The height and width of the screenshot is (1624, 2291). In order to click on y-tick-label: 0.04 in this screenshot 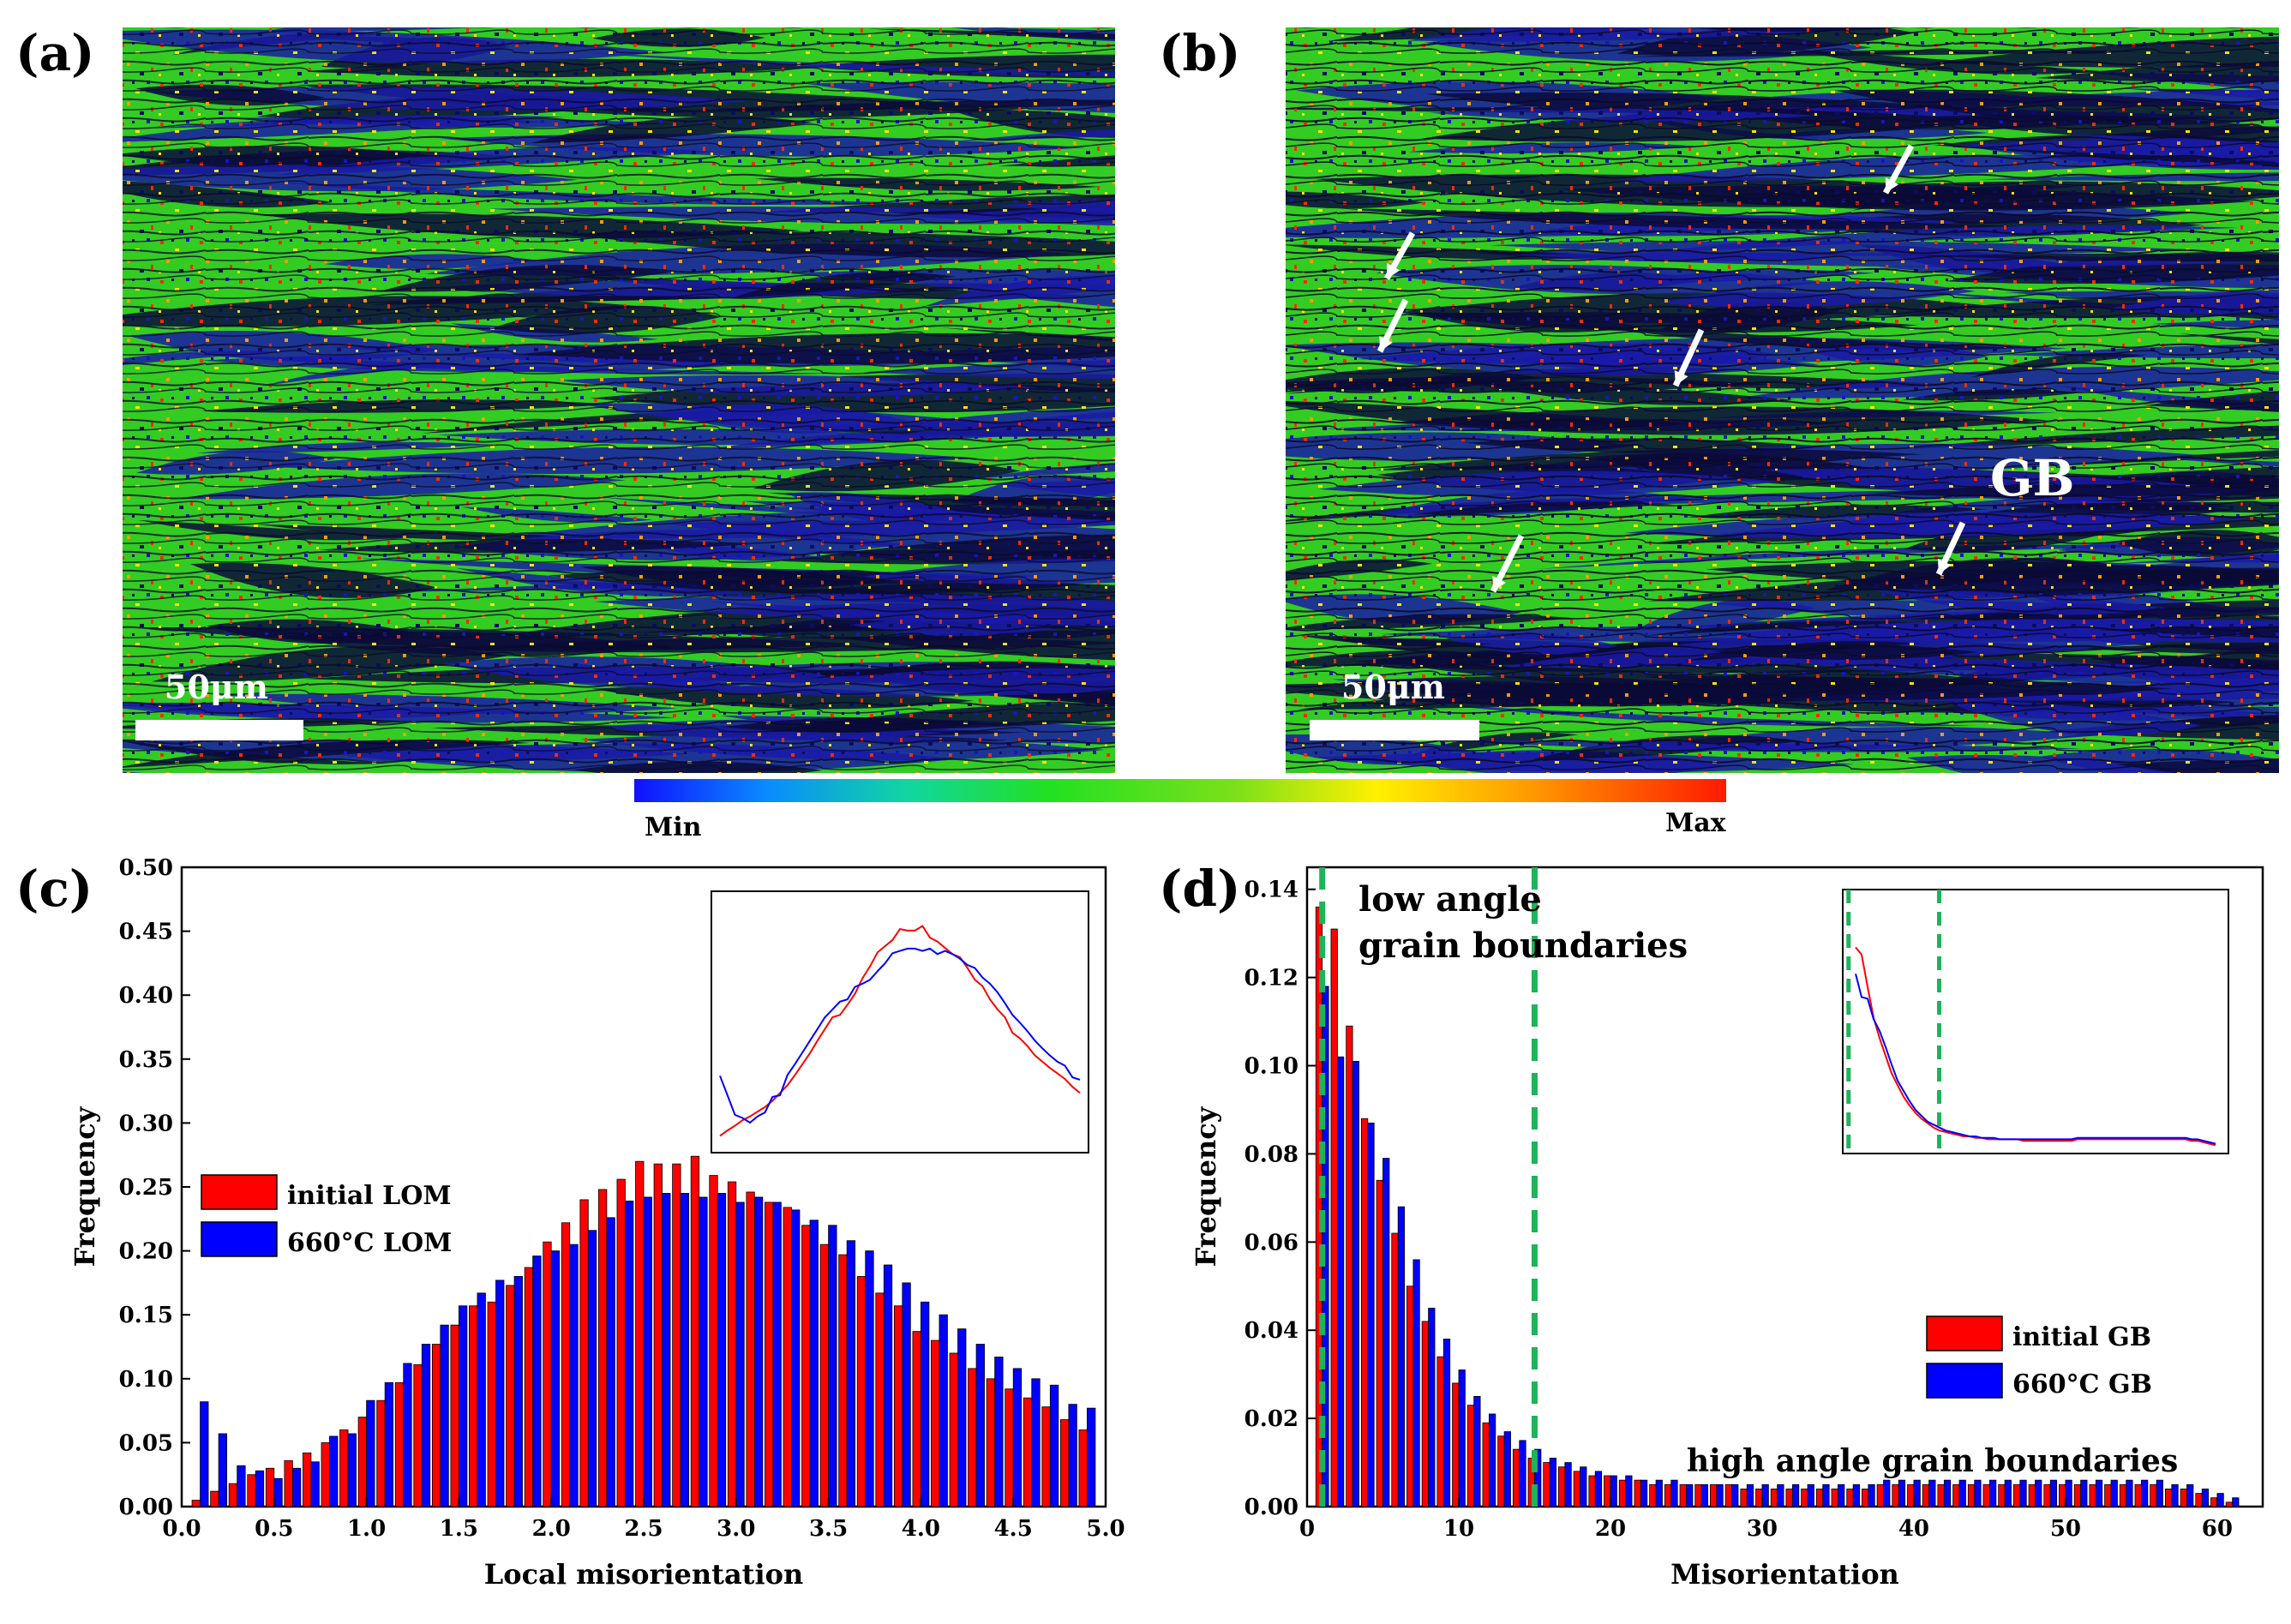, I will do `click(1271, 1331)`.